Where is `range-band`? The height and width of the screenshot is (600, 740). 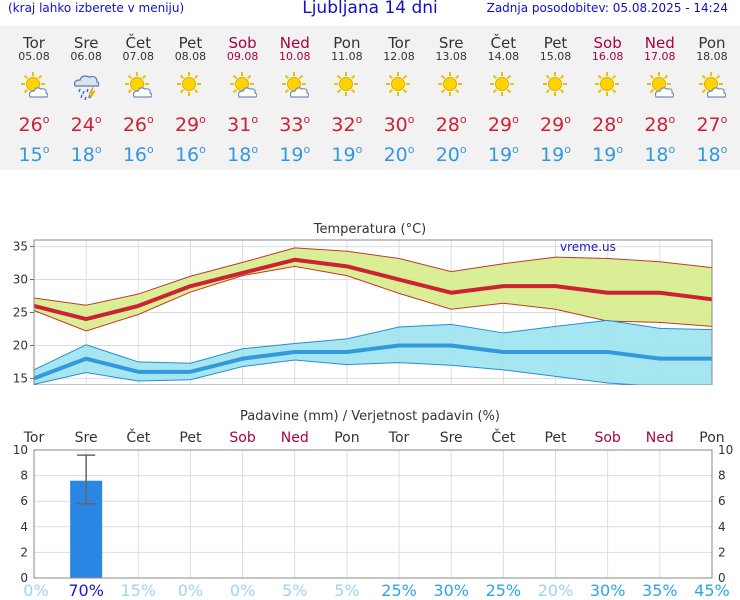
range-band is located at coordinates (373, 289).